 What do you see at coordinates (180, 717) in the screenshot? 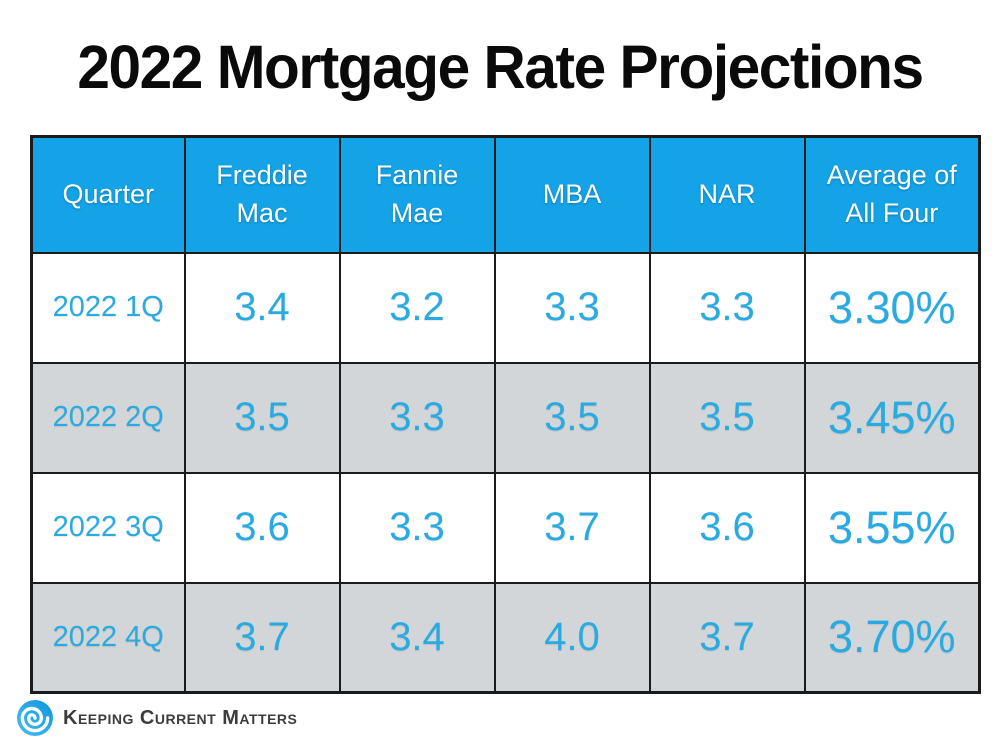
I see `brand-name: Keeping Current Matters` at bounding box center [180, 717].